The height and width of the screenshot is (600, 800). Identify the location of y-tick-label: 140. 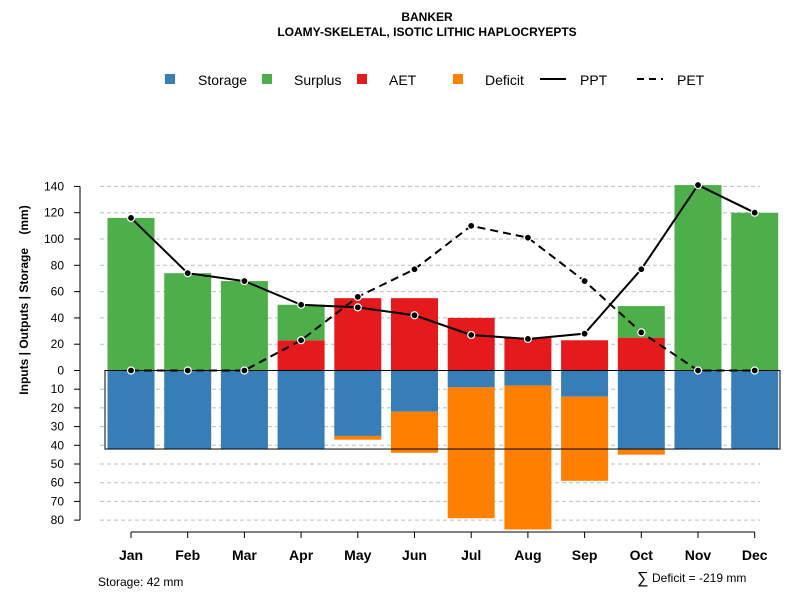
(54, 186).